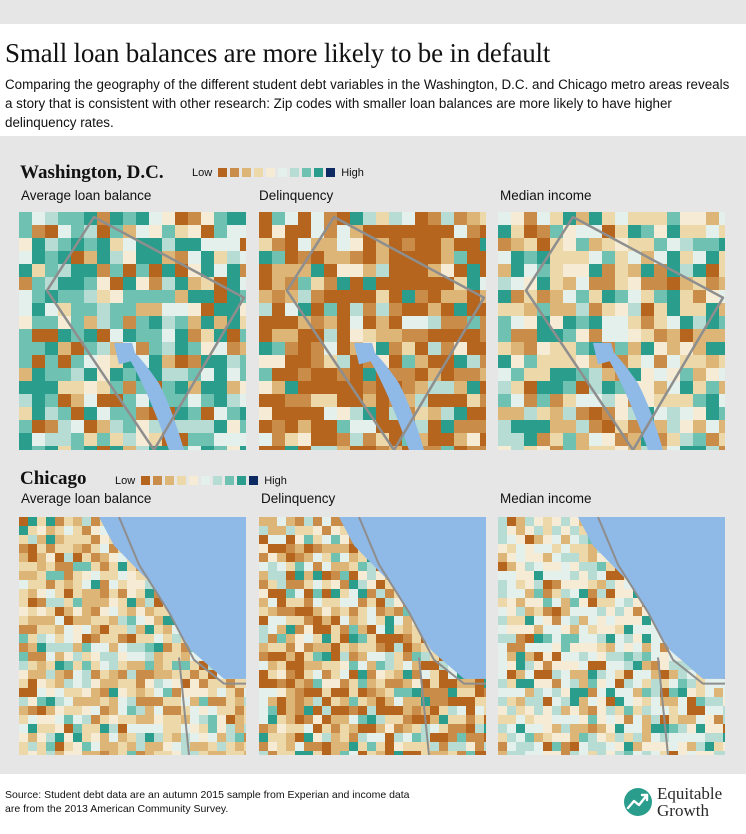  I want to click on map-dc-delinquency, so click(372, 331).